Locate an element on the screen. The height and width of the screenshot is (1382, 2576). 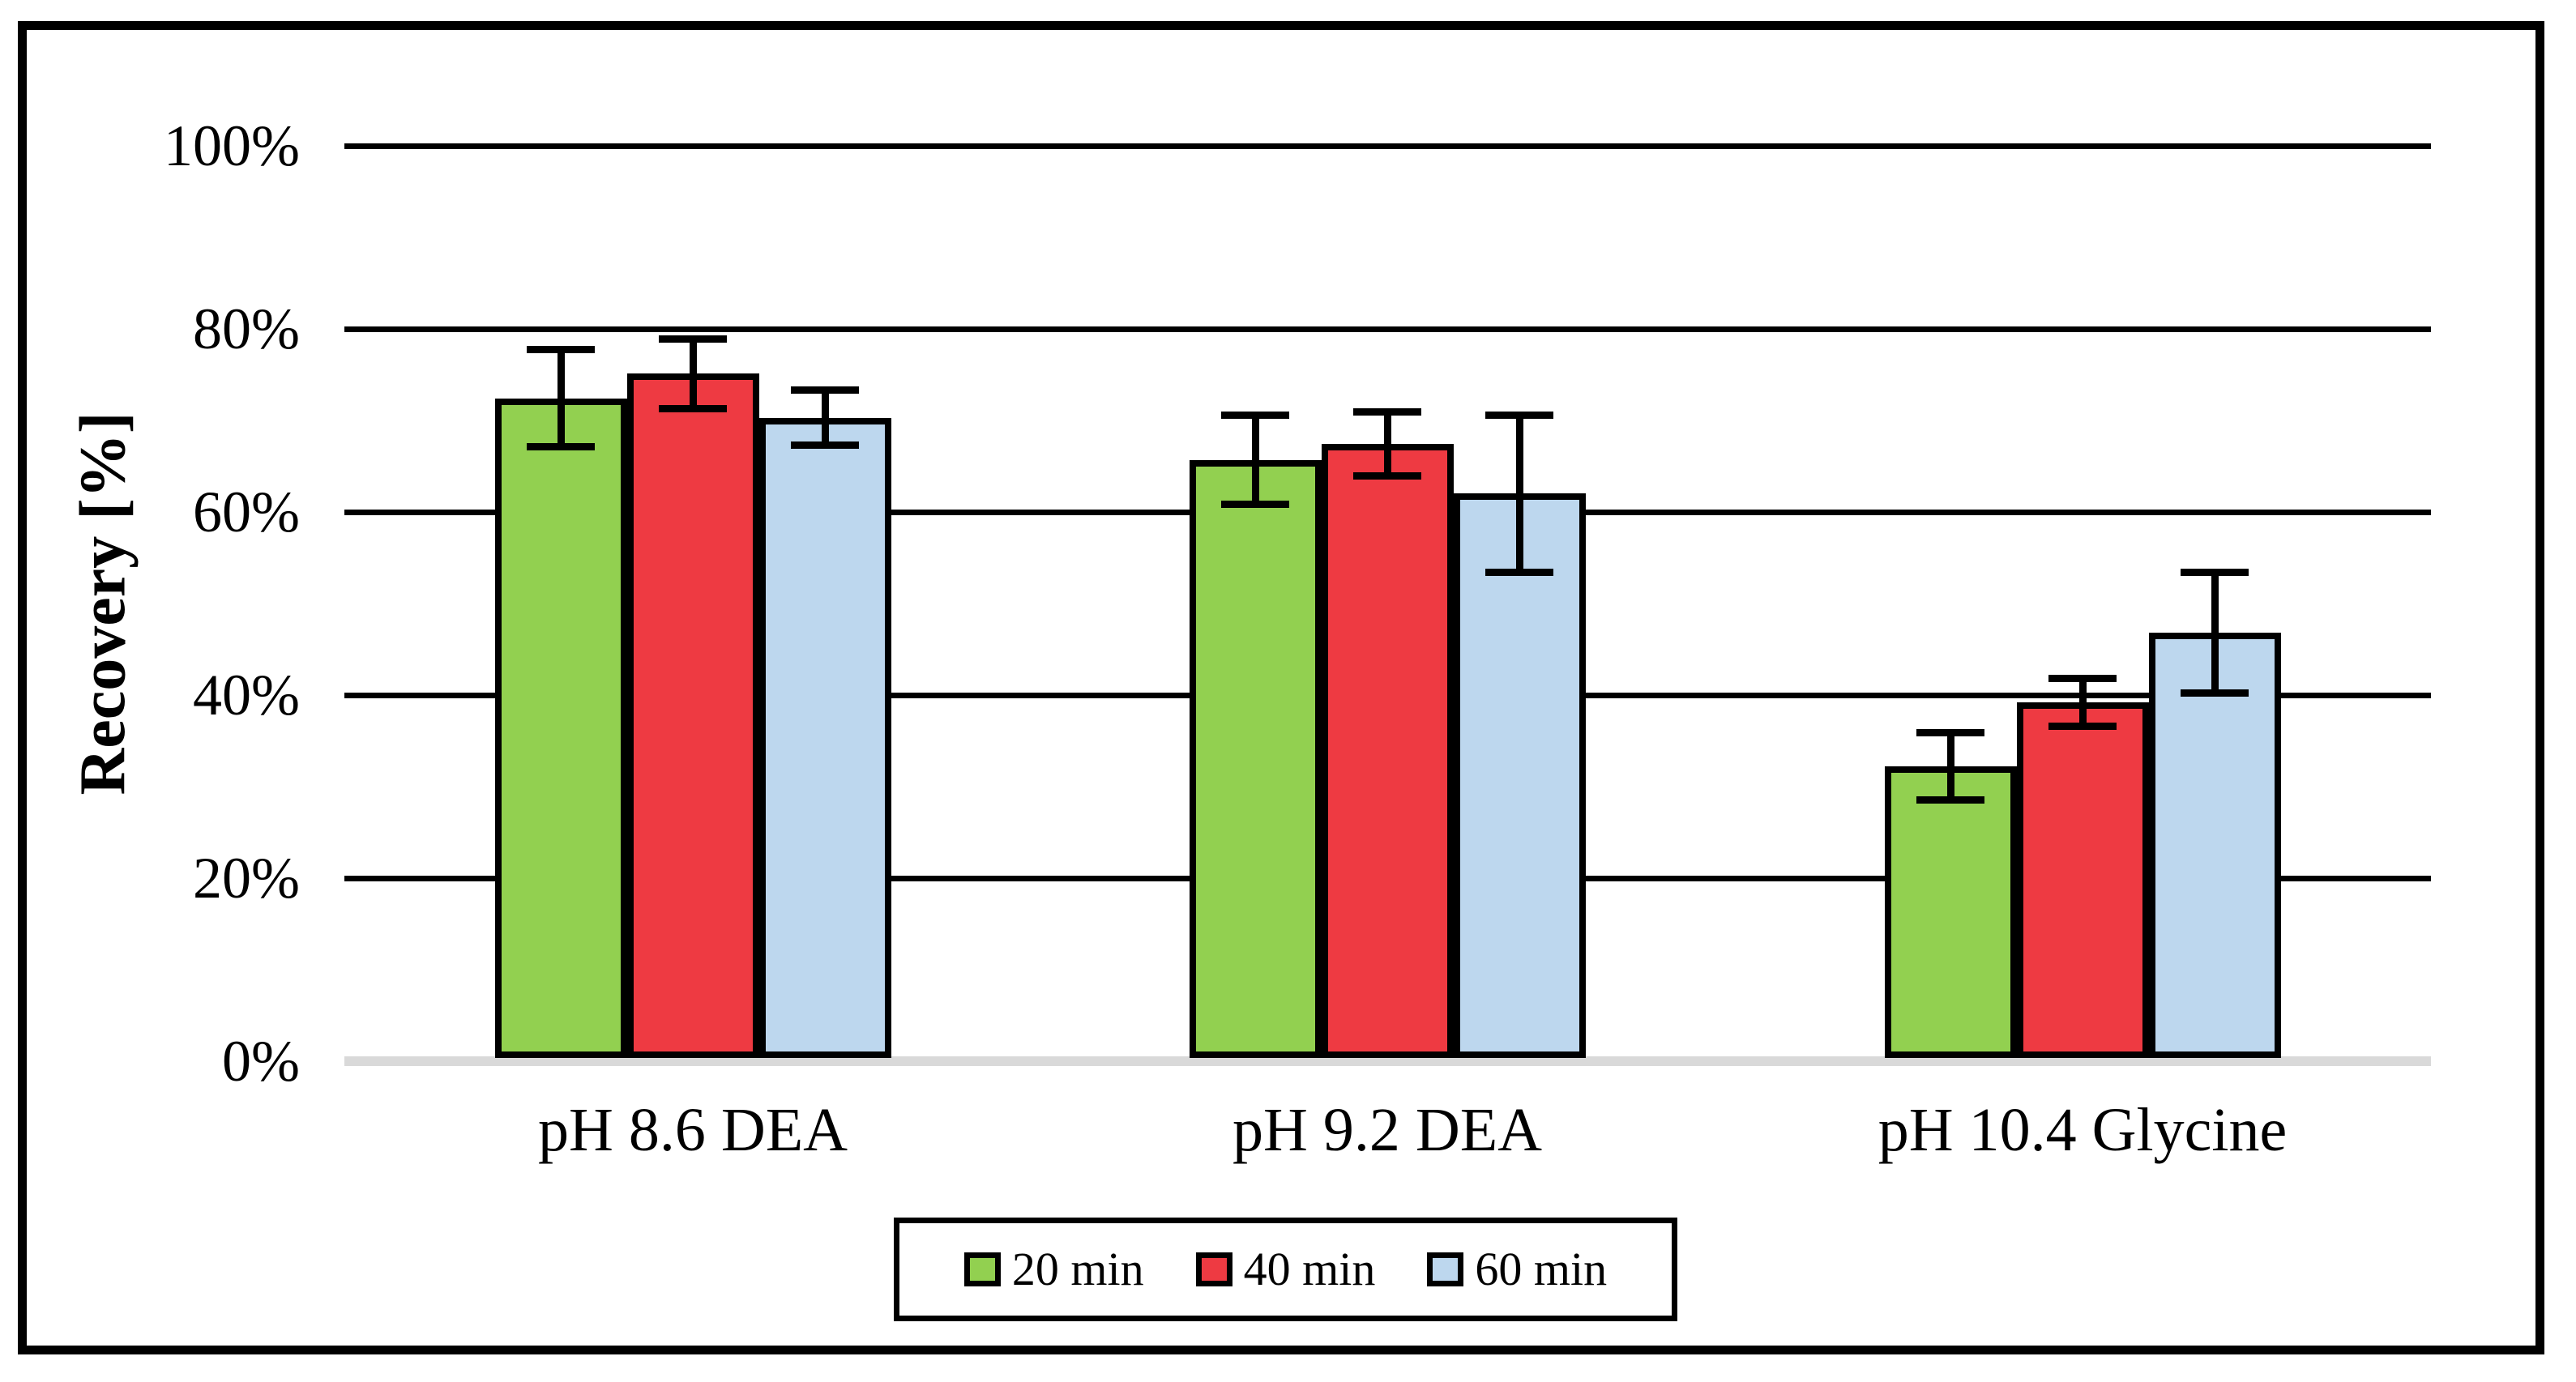
bar-20-min-ph-9-2-dea is located at coordinates (1255, 758).